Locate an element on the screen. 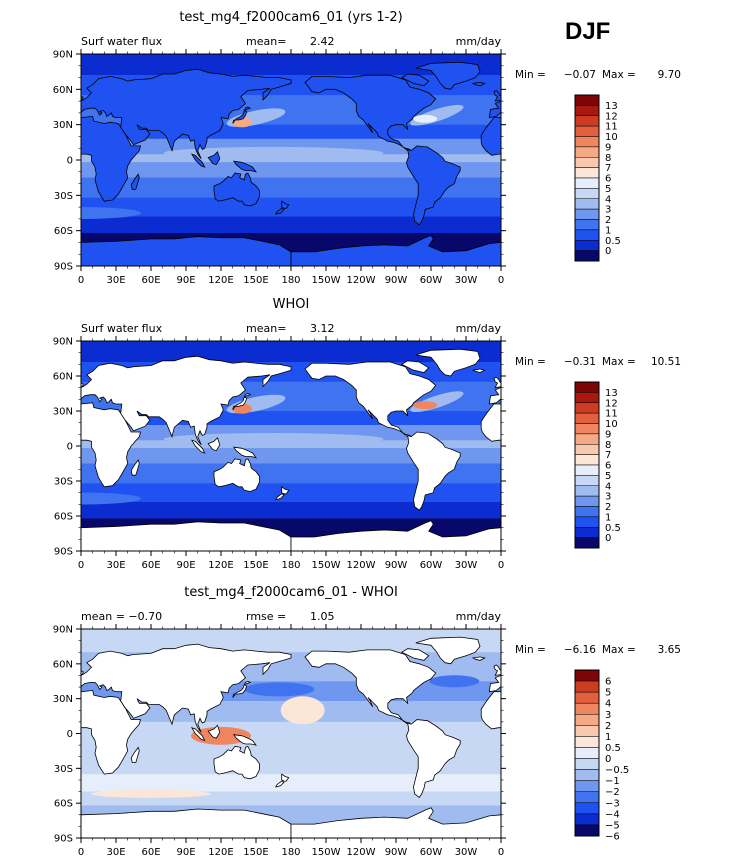 The width and height of the screenshot is (732, 865). continent-uk is located at coordinates (82, 672).